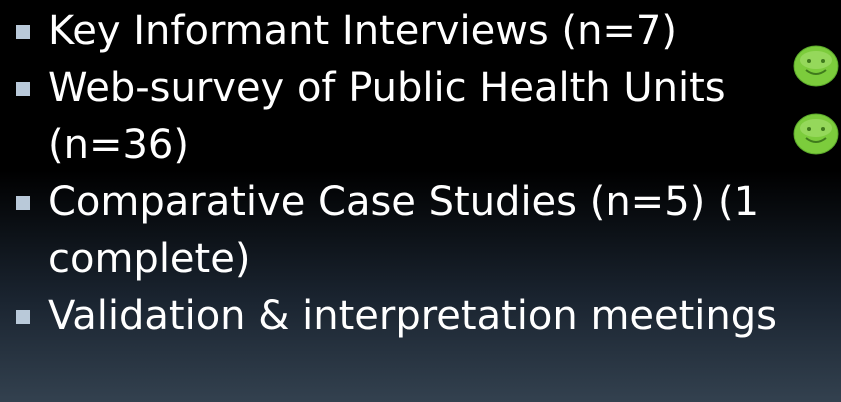  I want to click on bullet: Key Informant Interviews (n=7), so click(400, 31).